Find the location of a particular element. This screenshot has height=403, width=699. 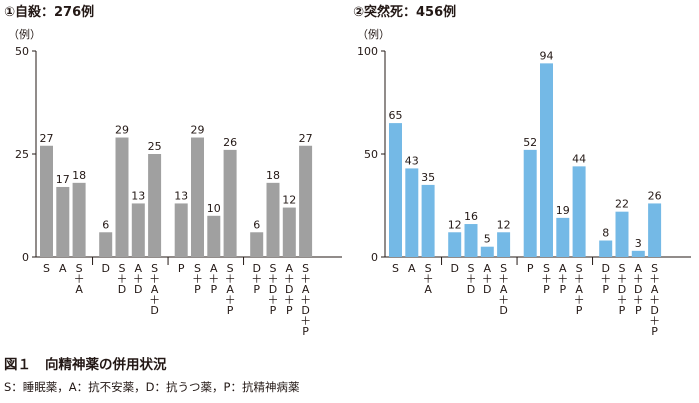

data-label: 19 is located at coordinates (563, 210).